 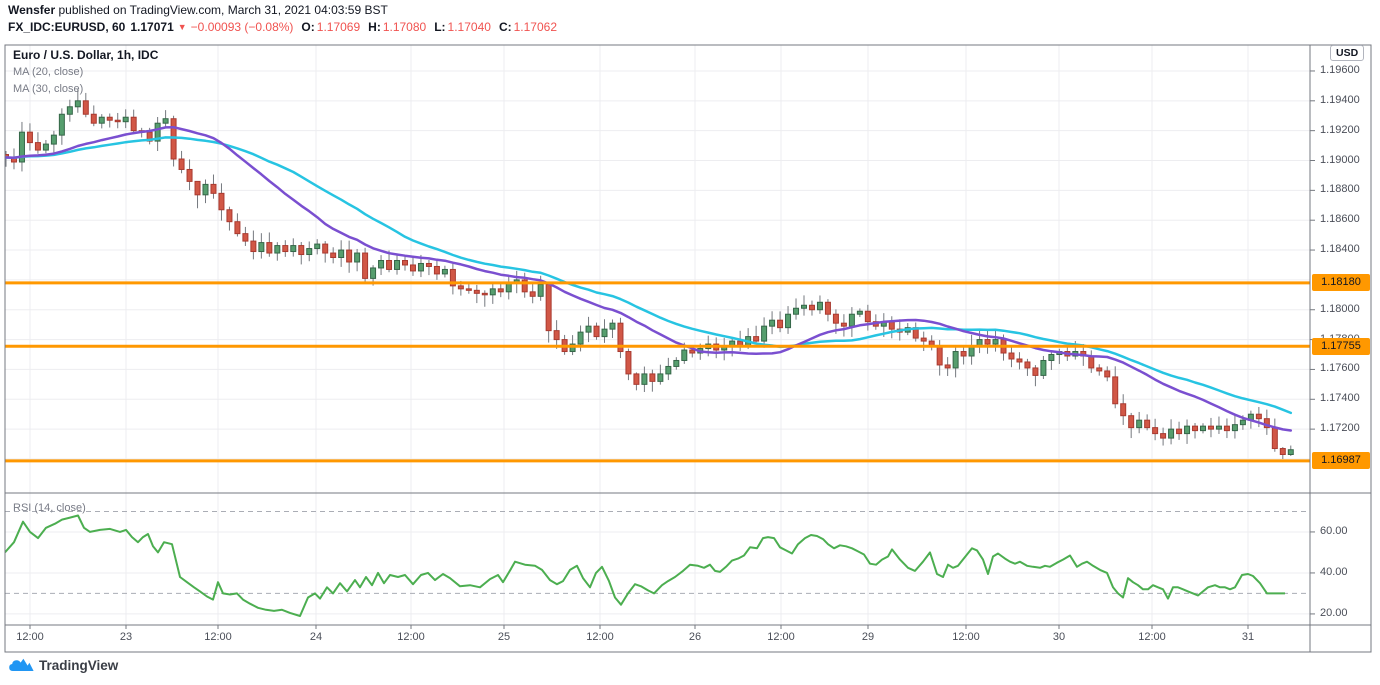 What do you see at coordinates (695, 637) in the screenshot?
I see `time-axis-label: 26` at bounding box center [695, 637].